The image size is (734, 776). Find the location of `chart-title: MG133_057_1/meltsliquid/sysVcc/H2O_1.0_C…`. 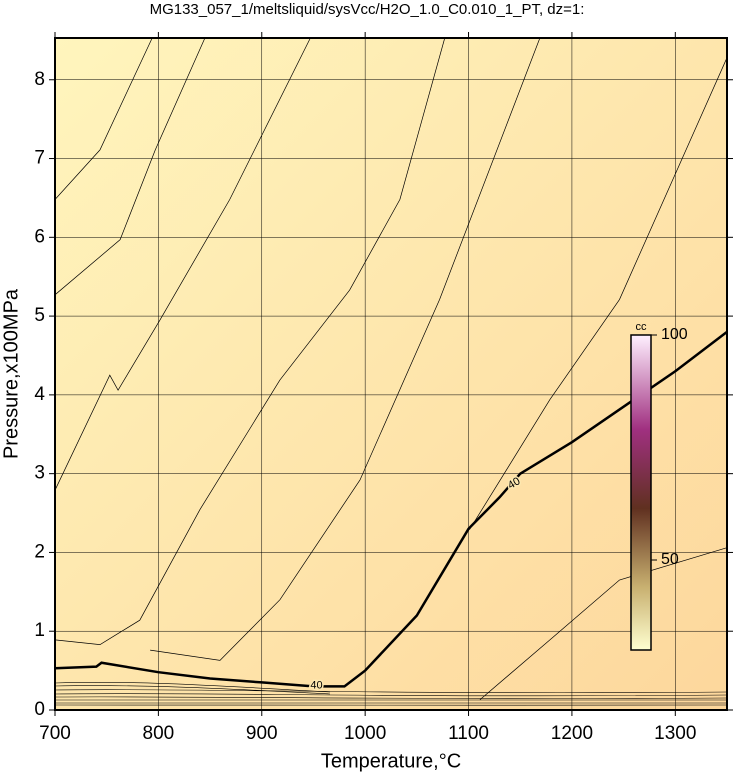

chart-title: MG133_057_1/meltsliquid/sysVcc/H2O_1.0_C… is located at coordinates (367, 9).